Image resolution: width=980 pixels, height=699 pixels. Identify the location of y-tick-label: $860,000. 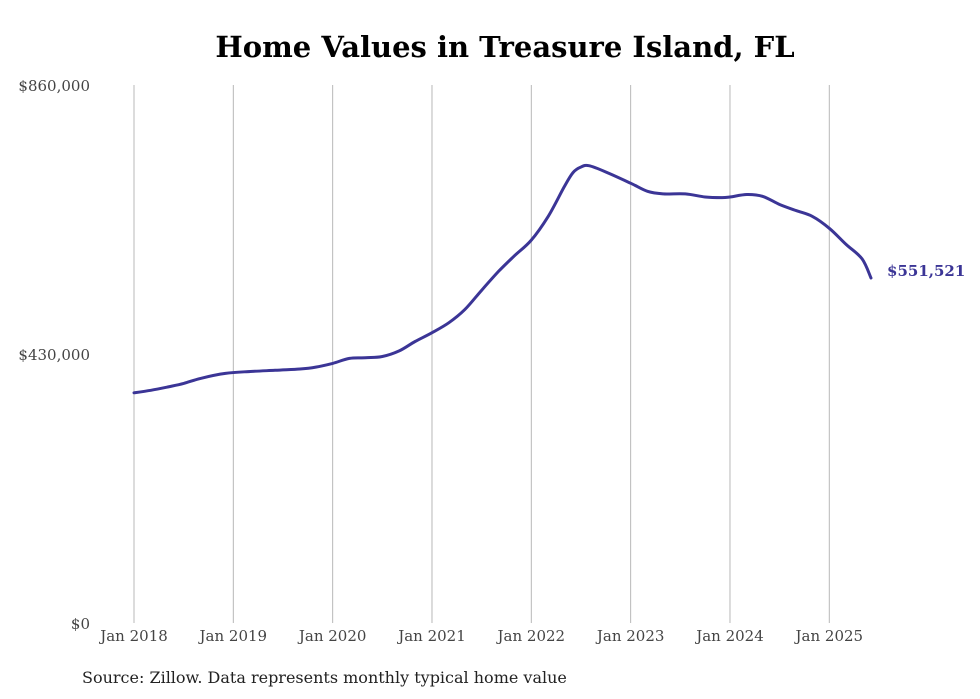
(54, 86).